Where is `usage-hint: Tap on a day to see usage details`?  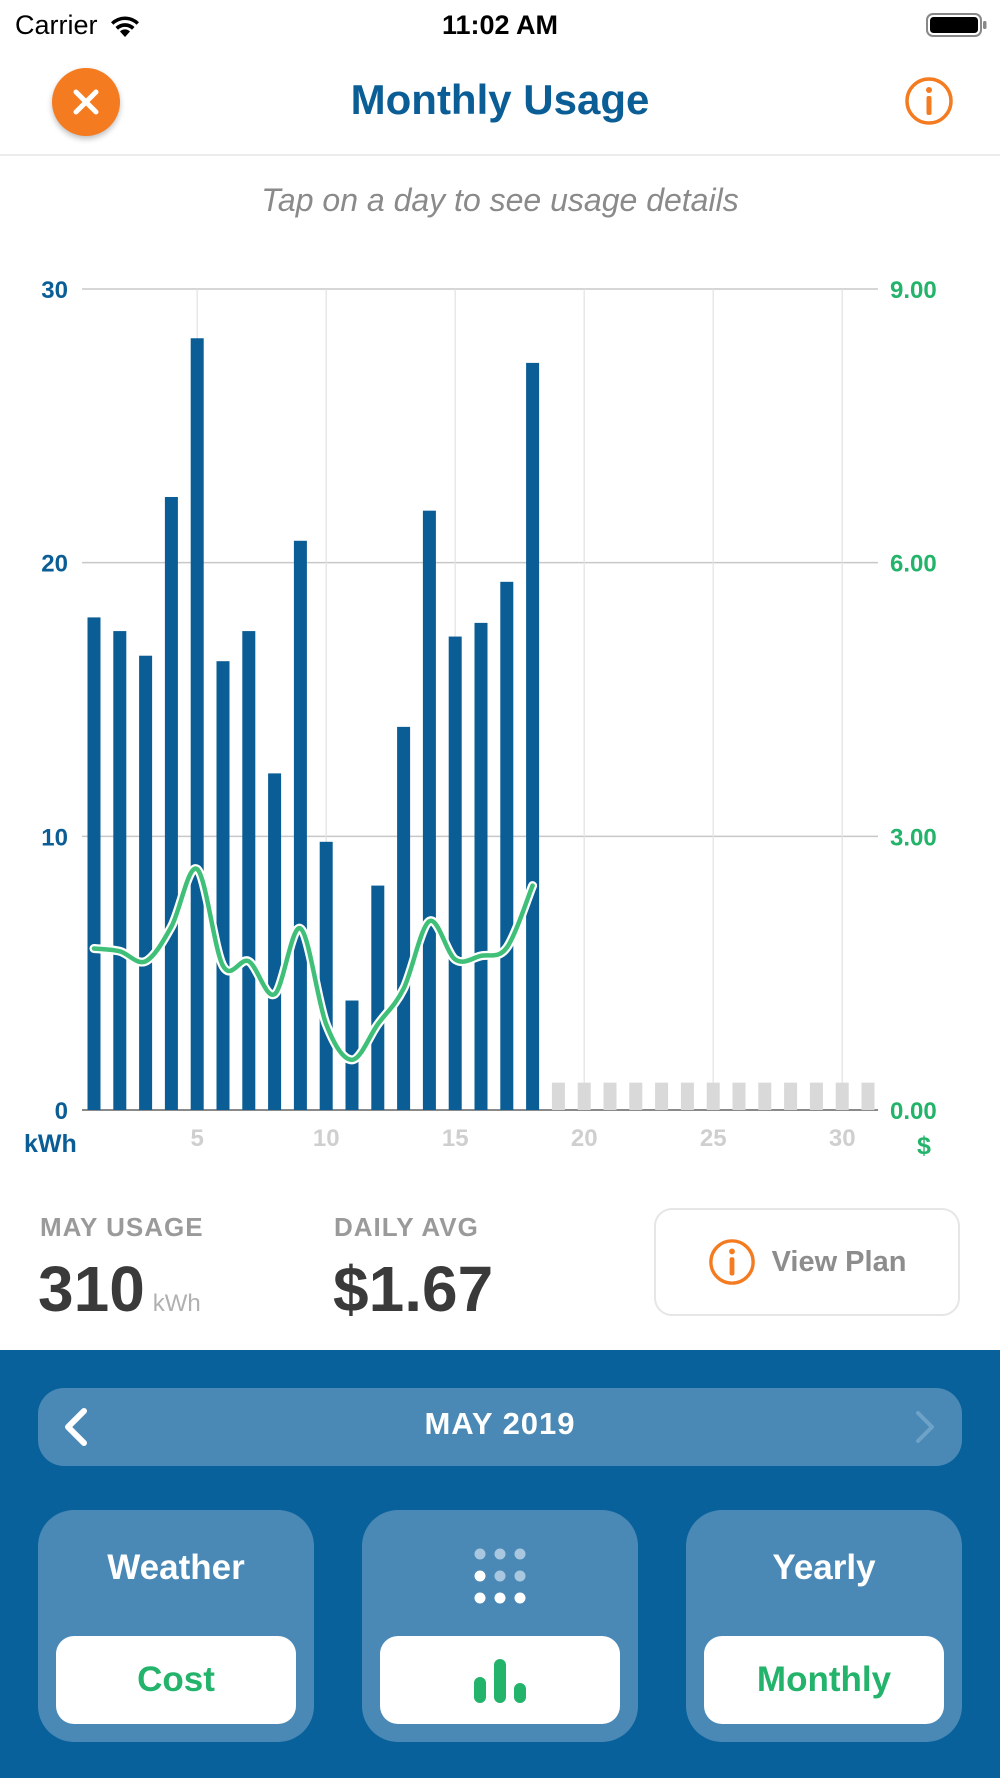 usage-hint: Tap on a day to see usage details is located at coordinates (500, 200).